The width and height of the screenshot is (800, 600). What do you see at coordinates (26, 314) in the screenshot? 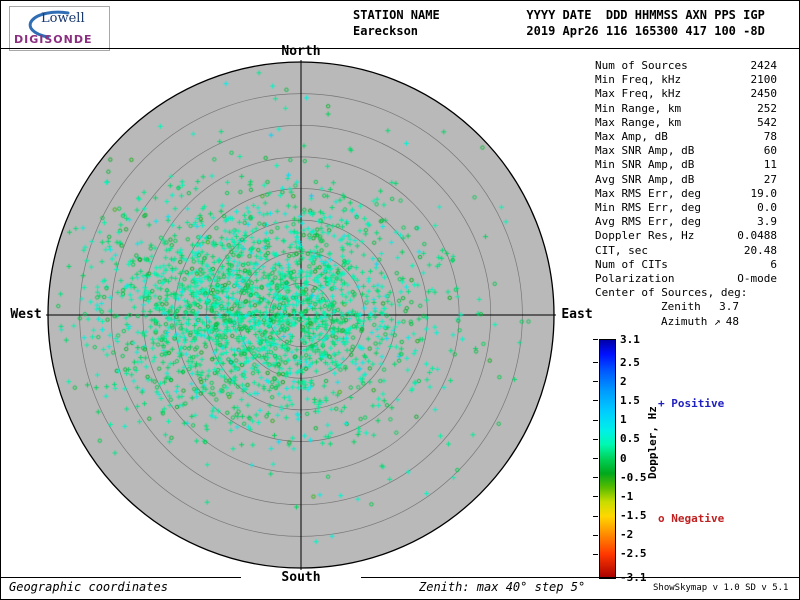
I see `compass-west-label: West` at bounding box center [26, 314].